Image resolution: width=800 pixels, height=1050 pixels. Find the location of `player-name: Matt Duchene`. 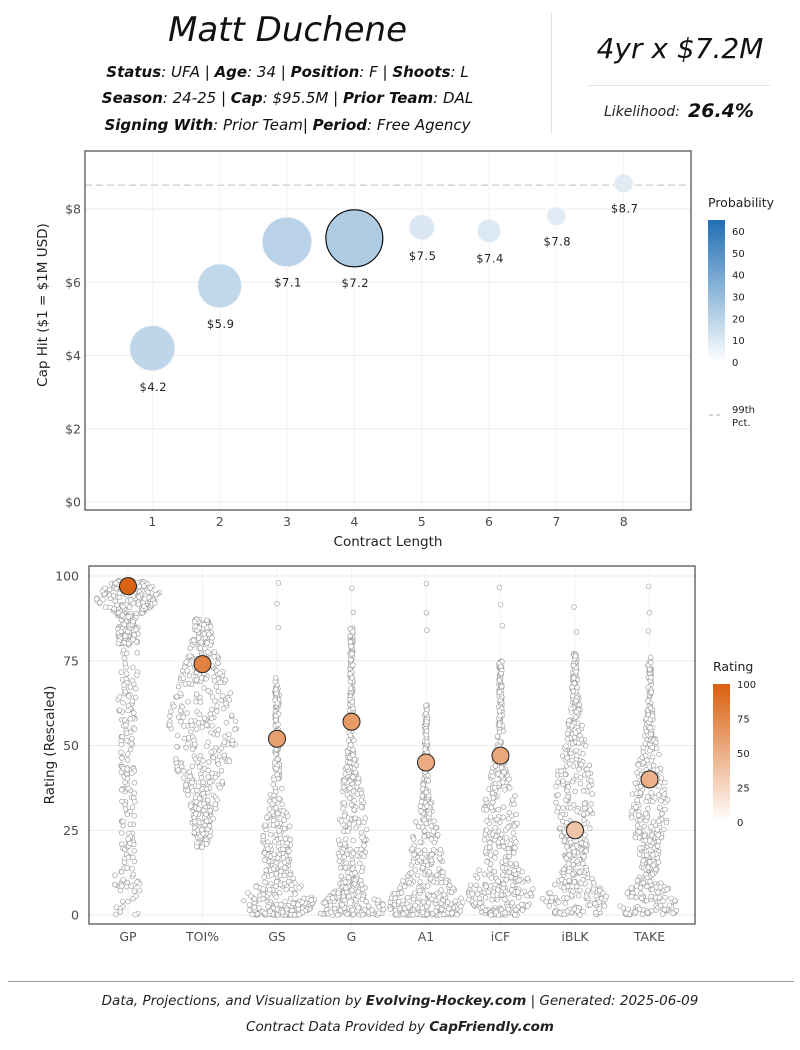

player-name: Matt Duchene is located at coordinates (287, 30).